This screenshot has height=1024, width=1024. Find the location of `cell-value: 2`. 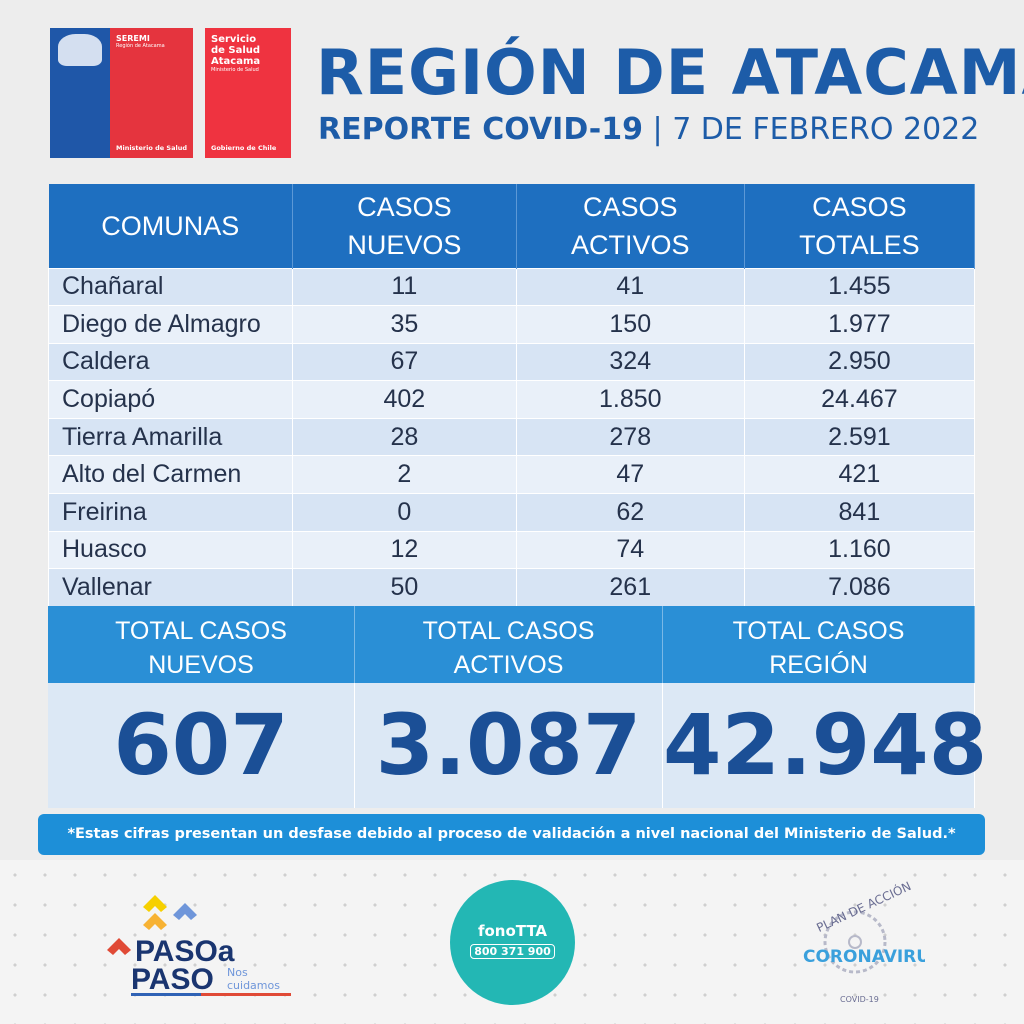

cell-value: 2 is located at coordinates (404, 475).